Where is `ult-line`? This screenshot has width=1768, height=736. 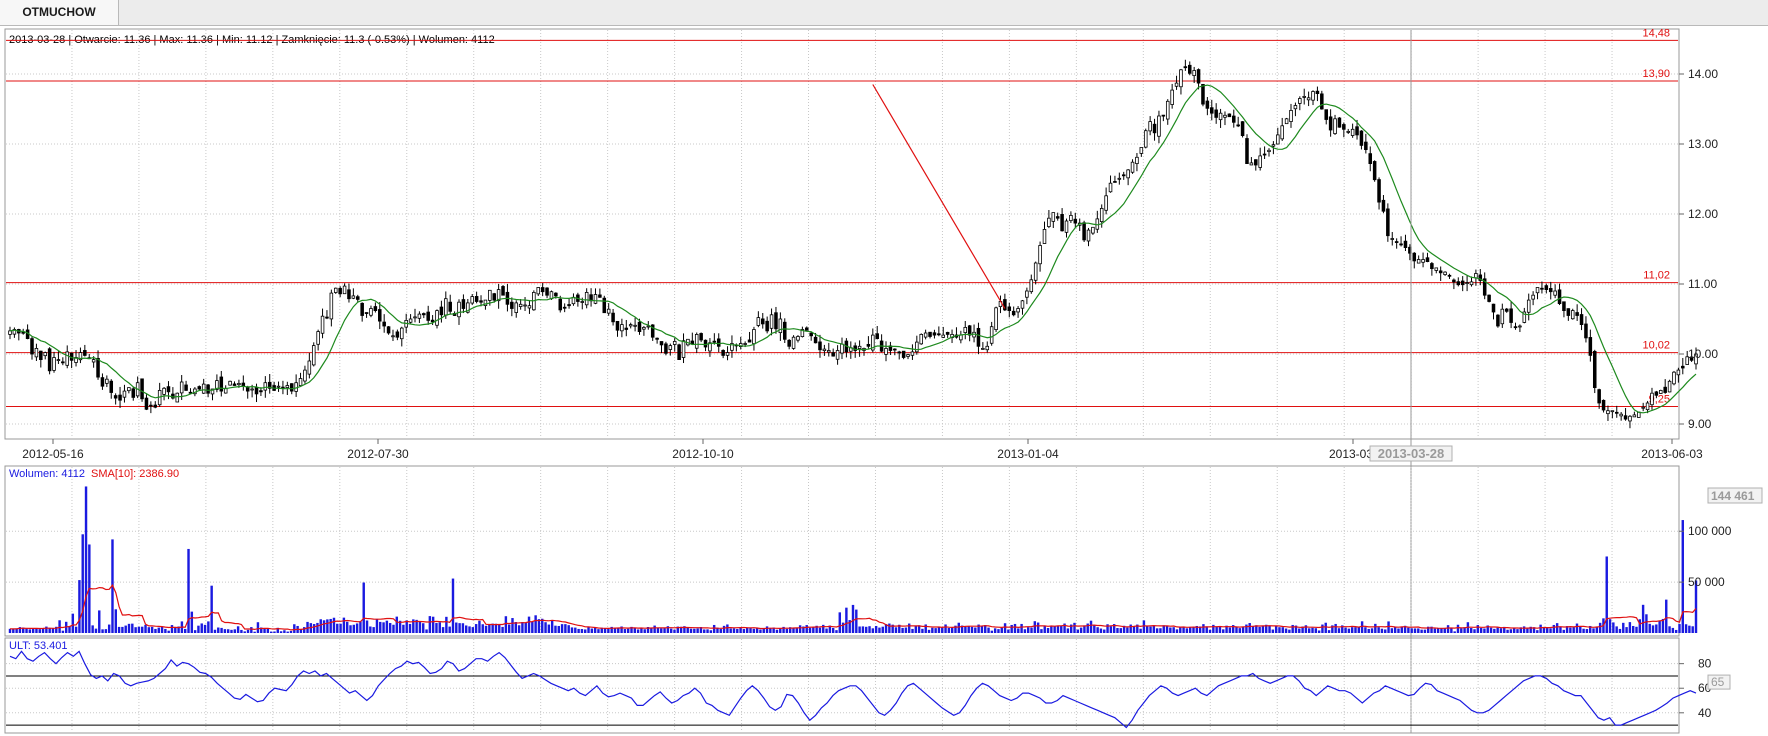
ult-line is located at coordinates (853, 689).